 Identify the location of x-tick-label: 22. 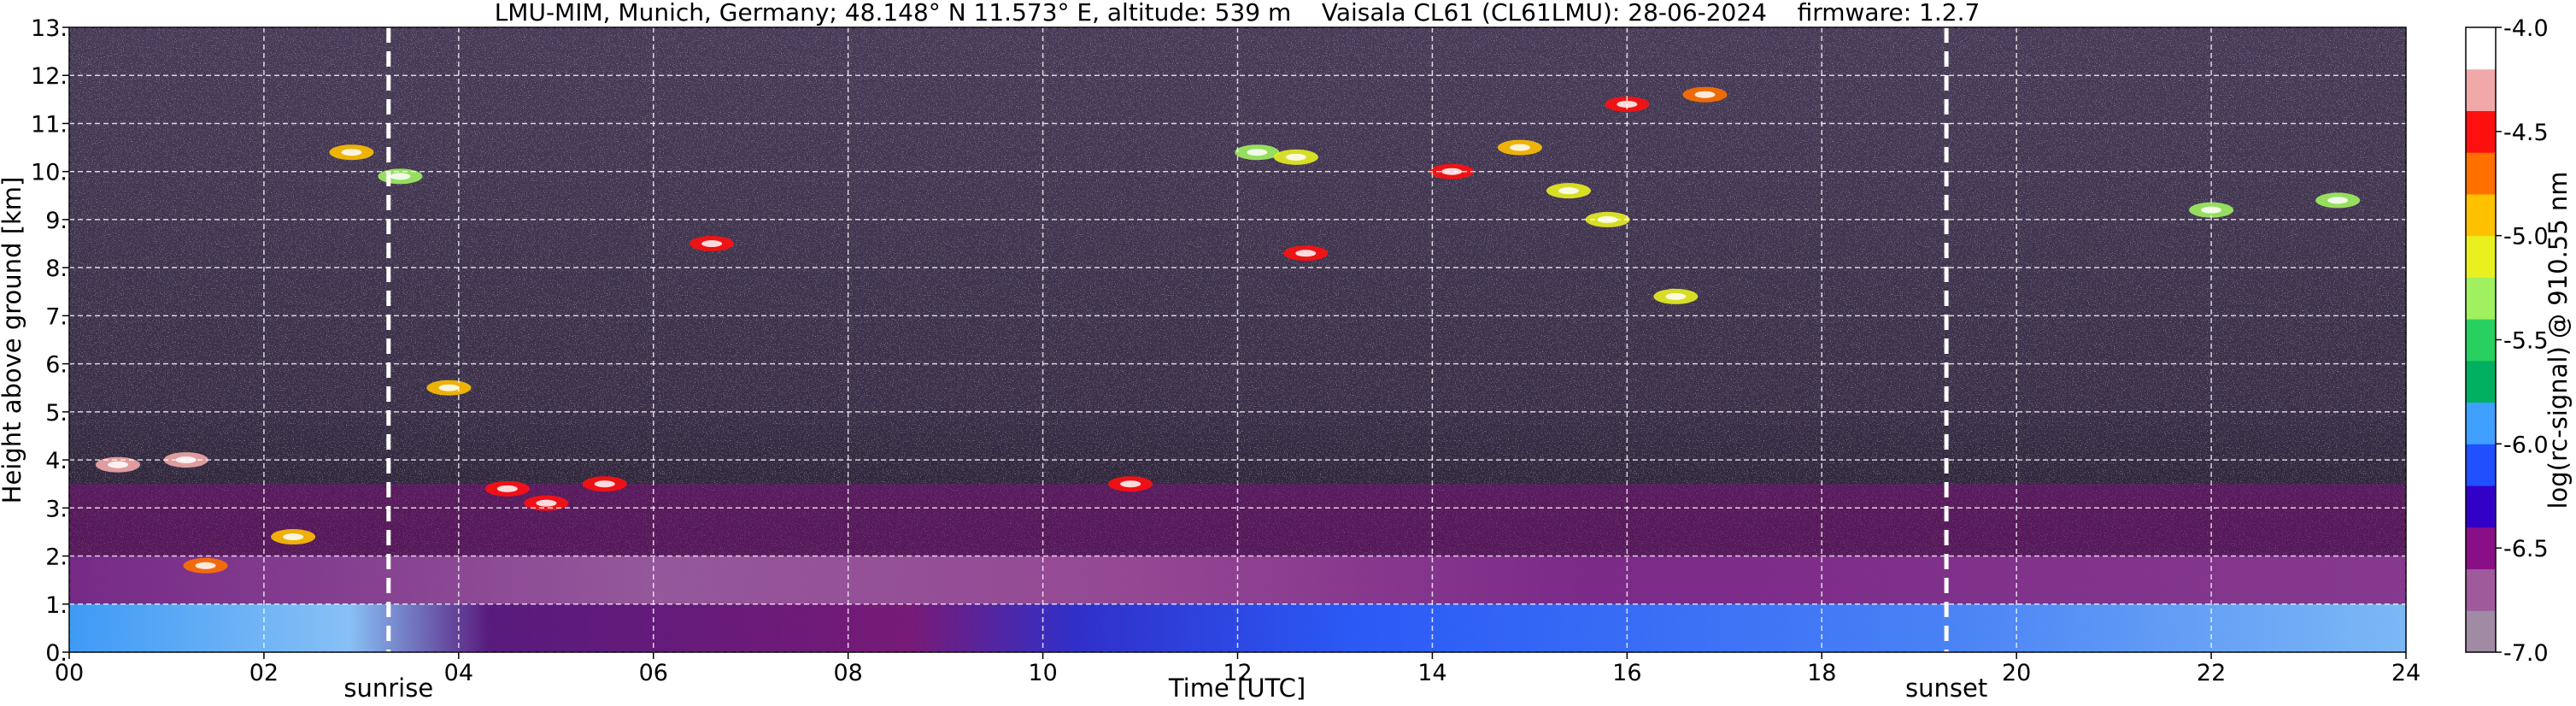
(2211, 673).